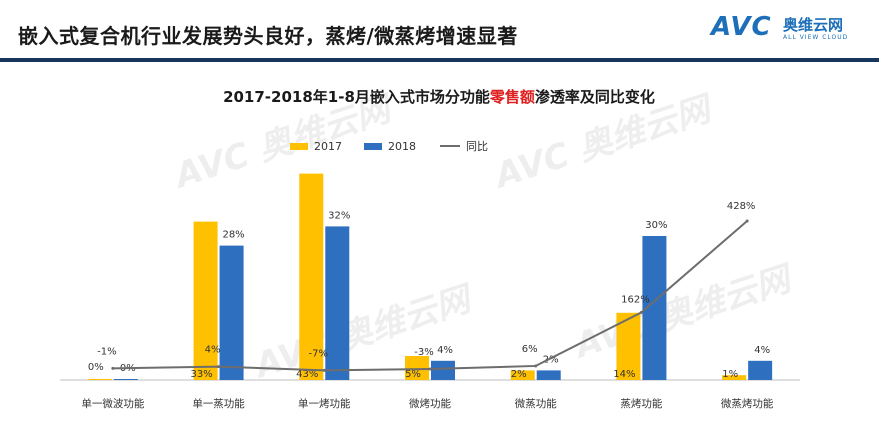  I want to click on legend-label-yoy: 同比, so click(477, 146).